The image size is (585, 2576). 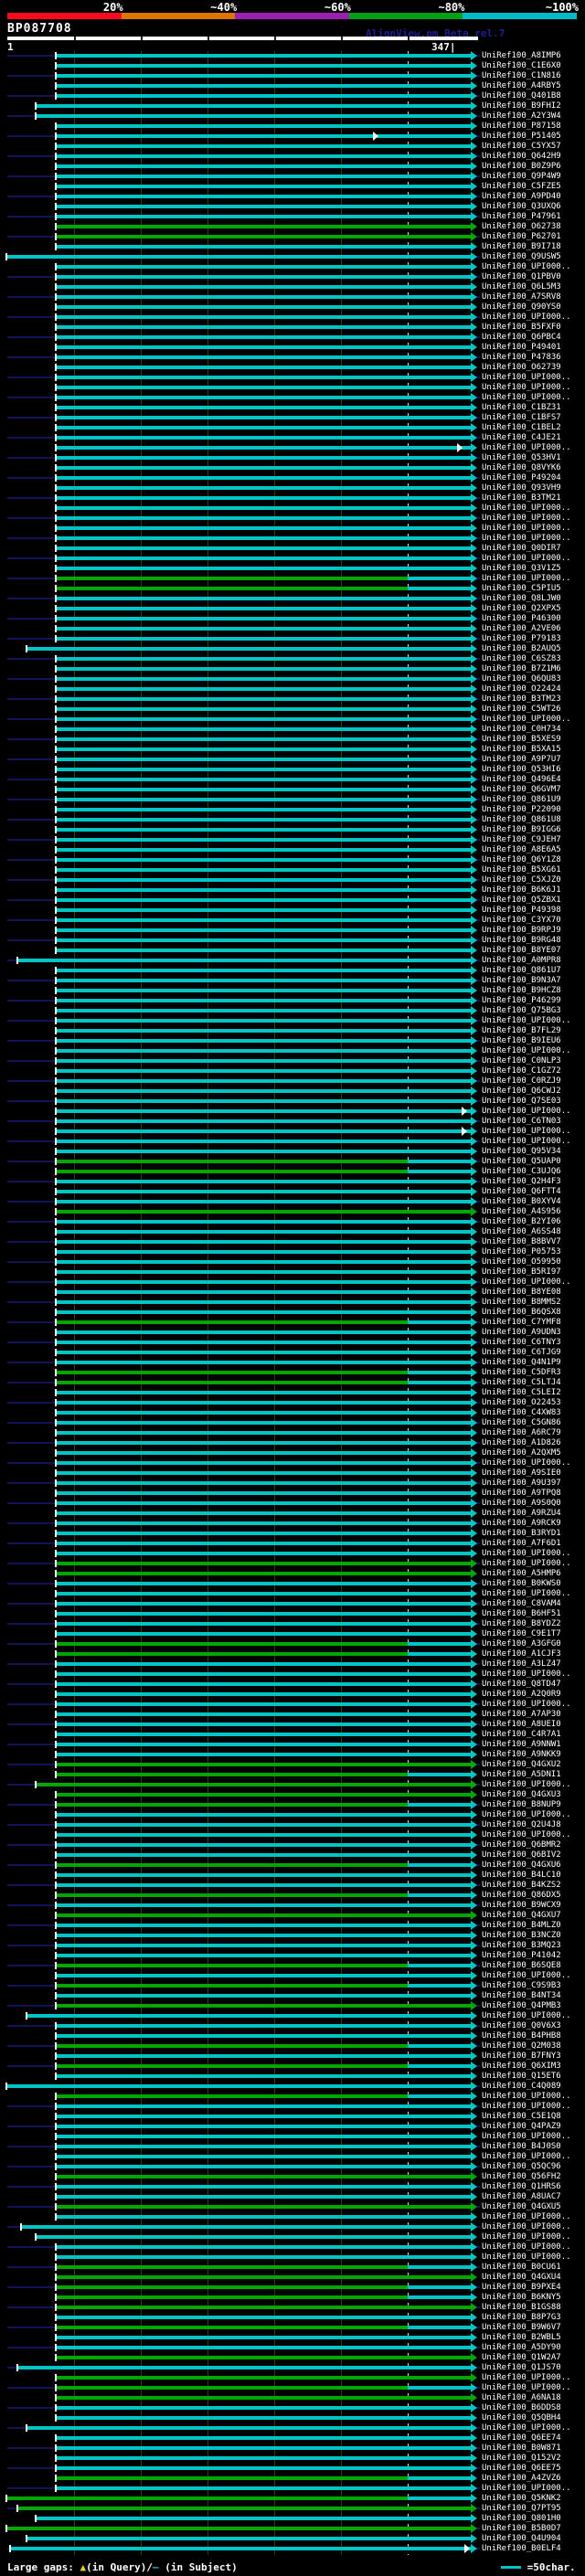 What do you see at coordinates (521, 739) in the screenshot?
I see `subject-label: UniRef100_B5XES9` at bounding box center [521, 739].